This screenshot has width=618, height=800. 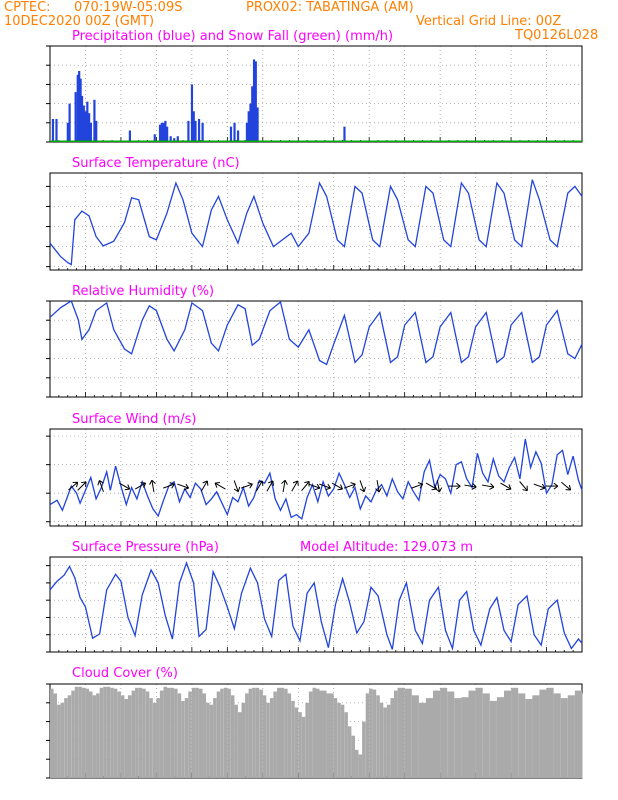 I want to click on temp-frame, so click(x=316, y=221).